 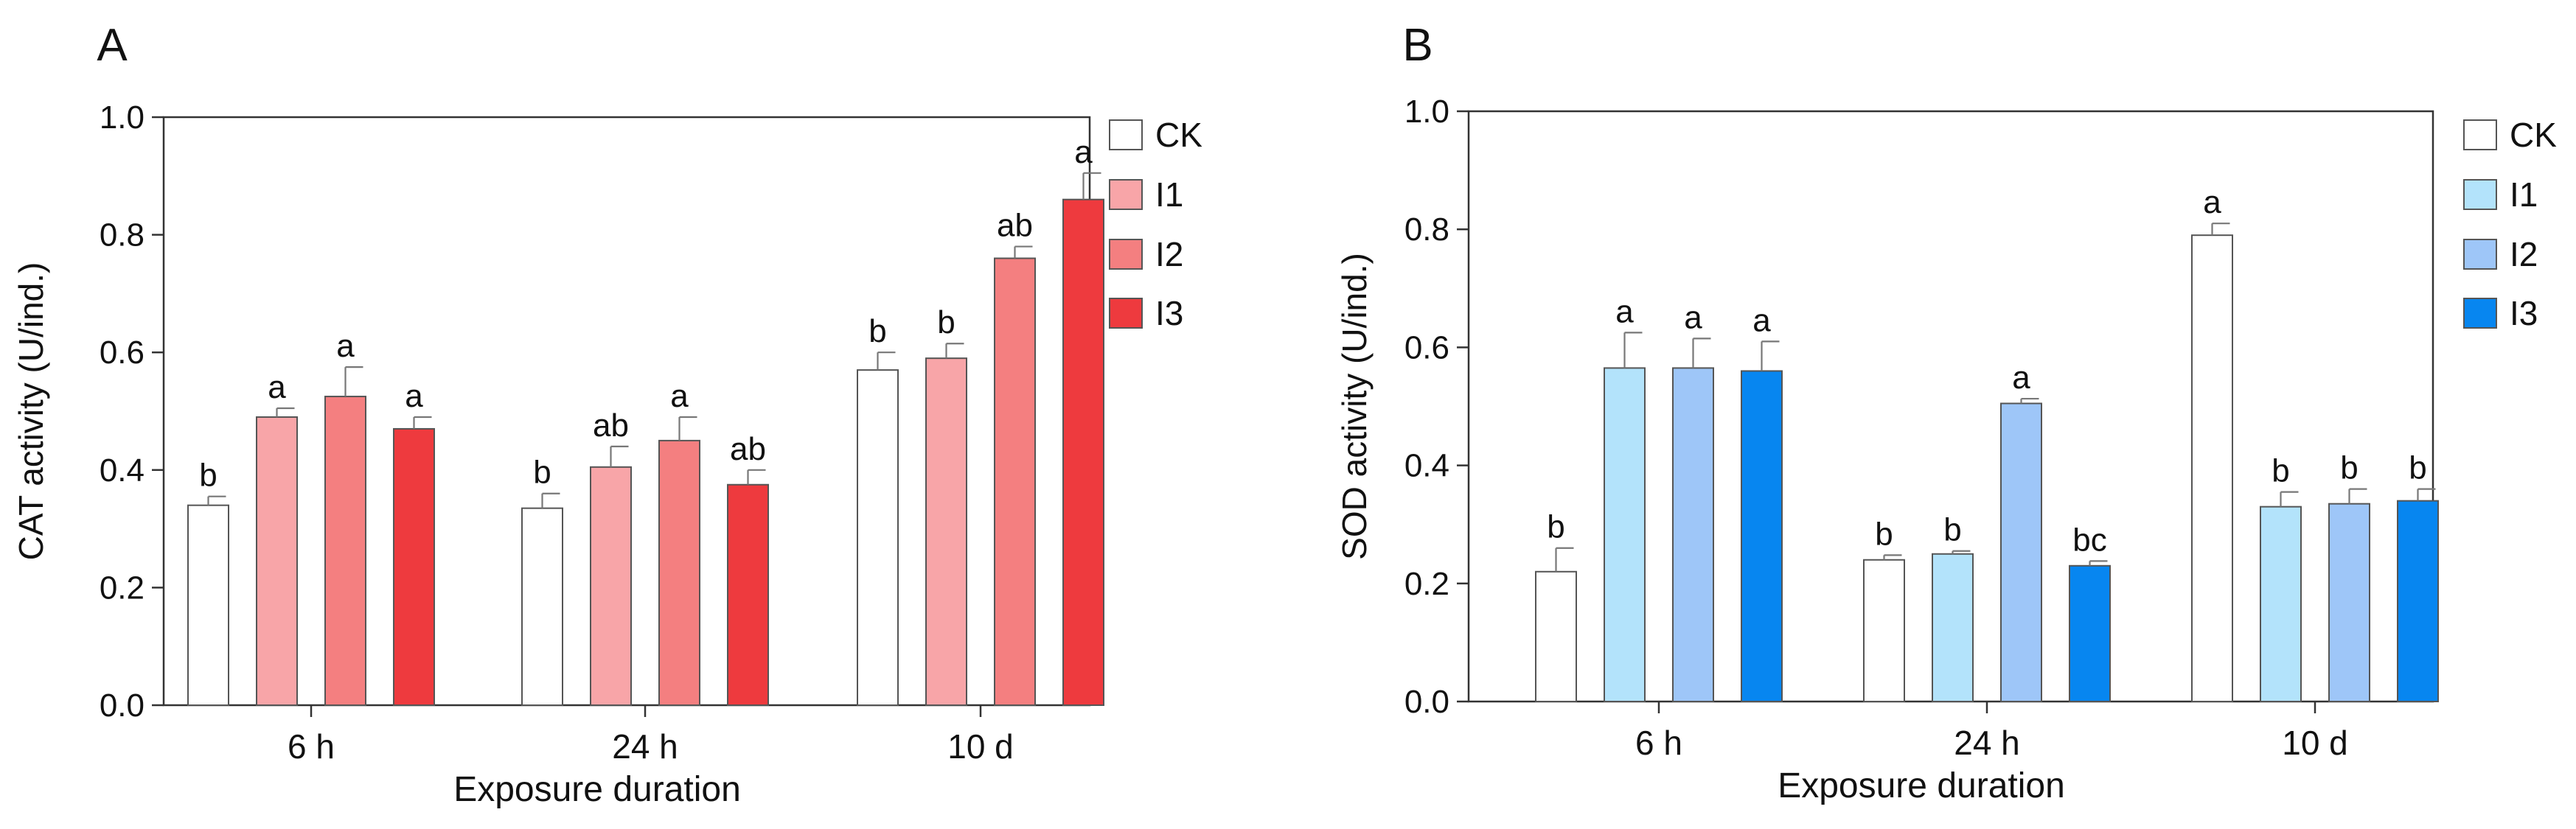 What do you see at coordinates (113, 45) in the screenshot?
I see `panel-label: A` at bounding box center [113, 45].